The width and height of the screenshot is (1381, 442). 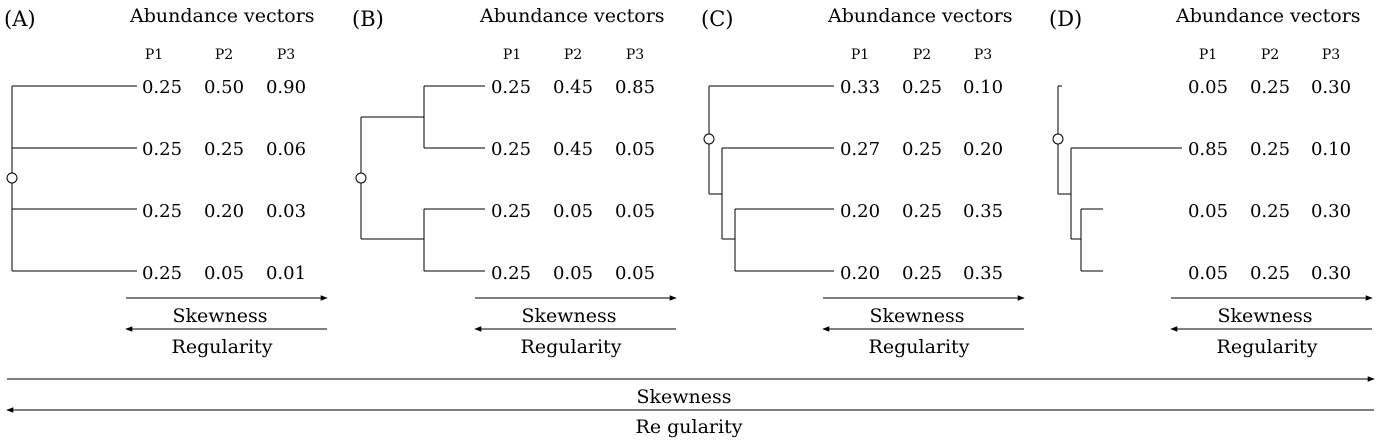 I want to click on panel-letter: (D), so click(x=1065, y=19).